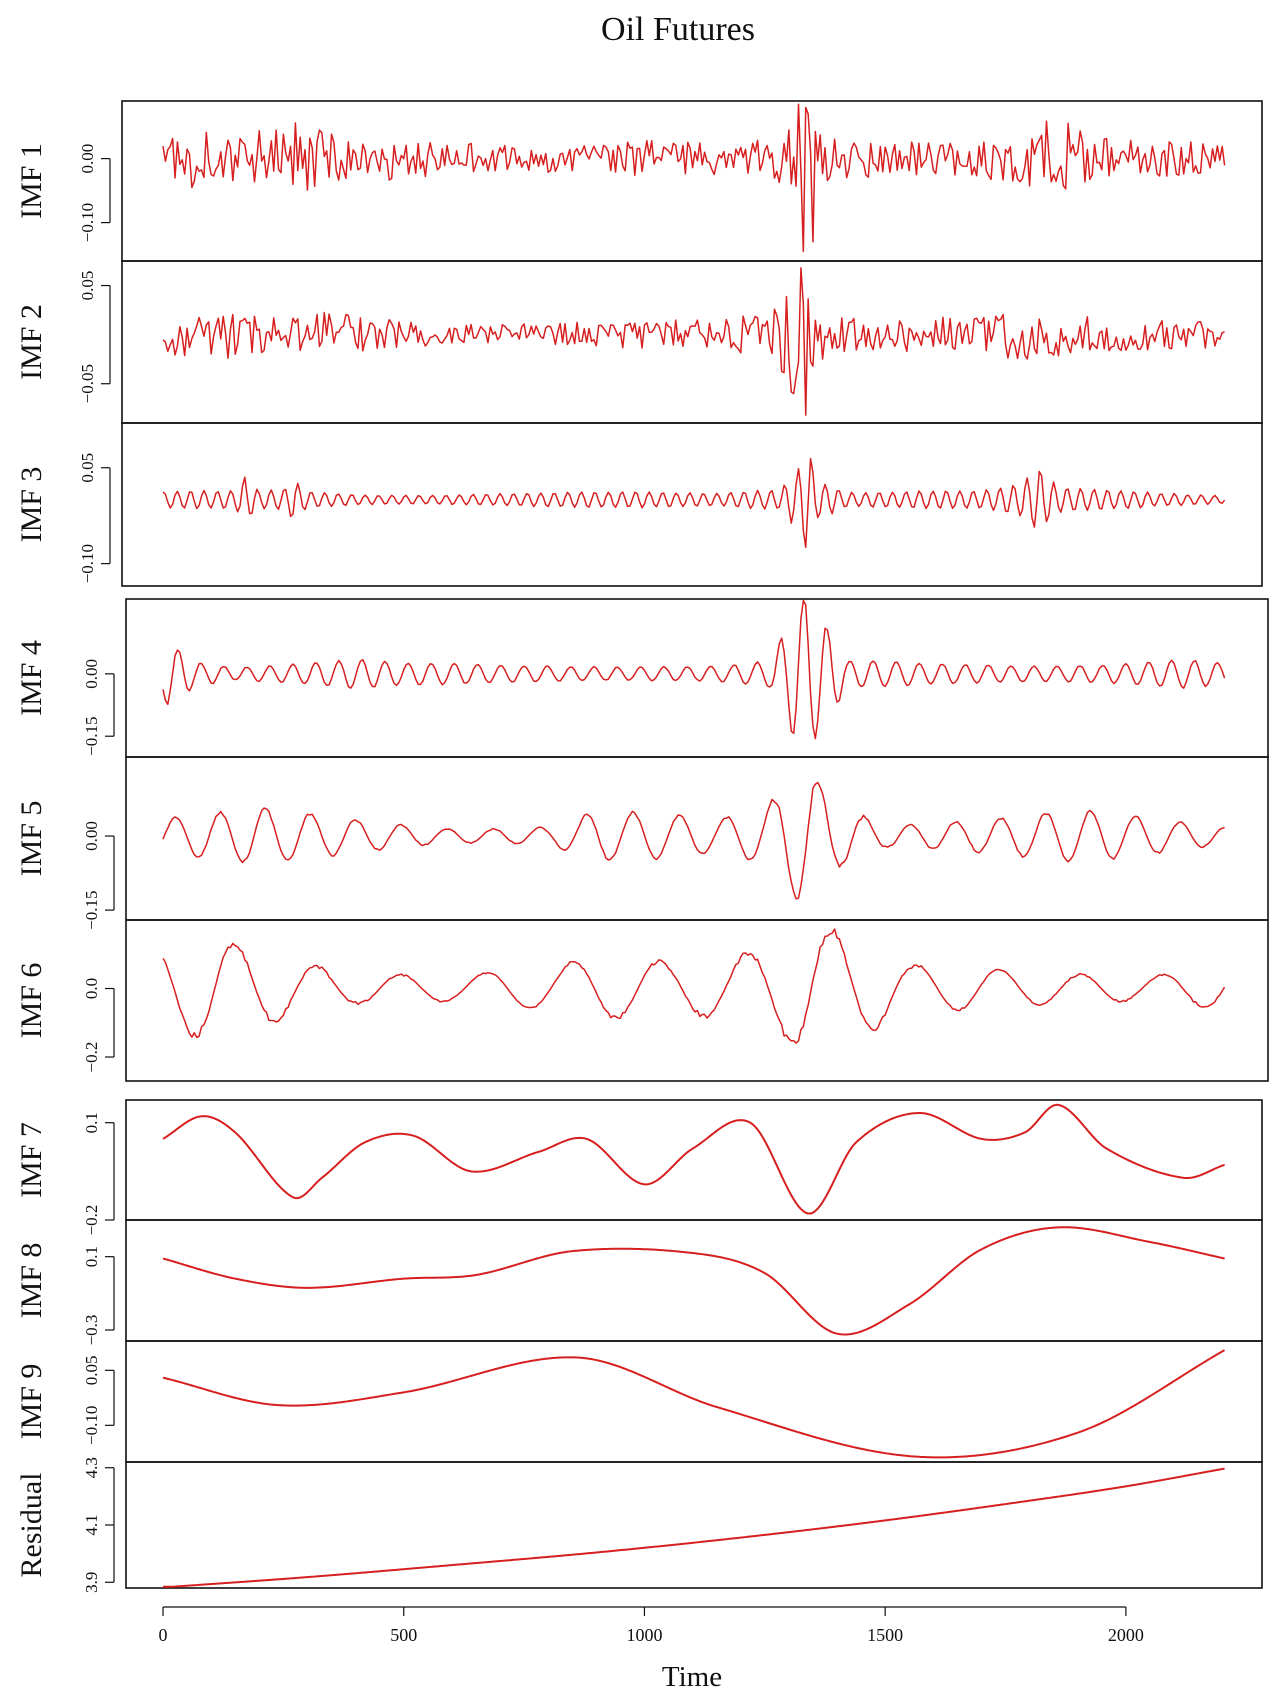  I want to click on panel-imf-4: −0.15 0.00 IMF 4, so click(642, 678).